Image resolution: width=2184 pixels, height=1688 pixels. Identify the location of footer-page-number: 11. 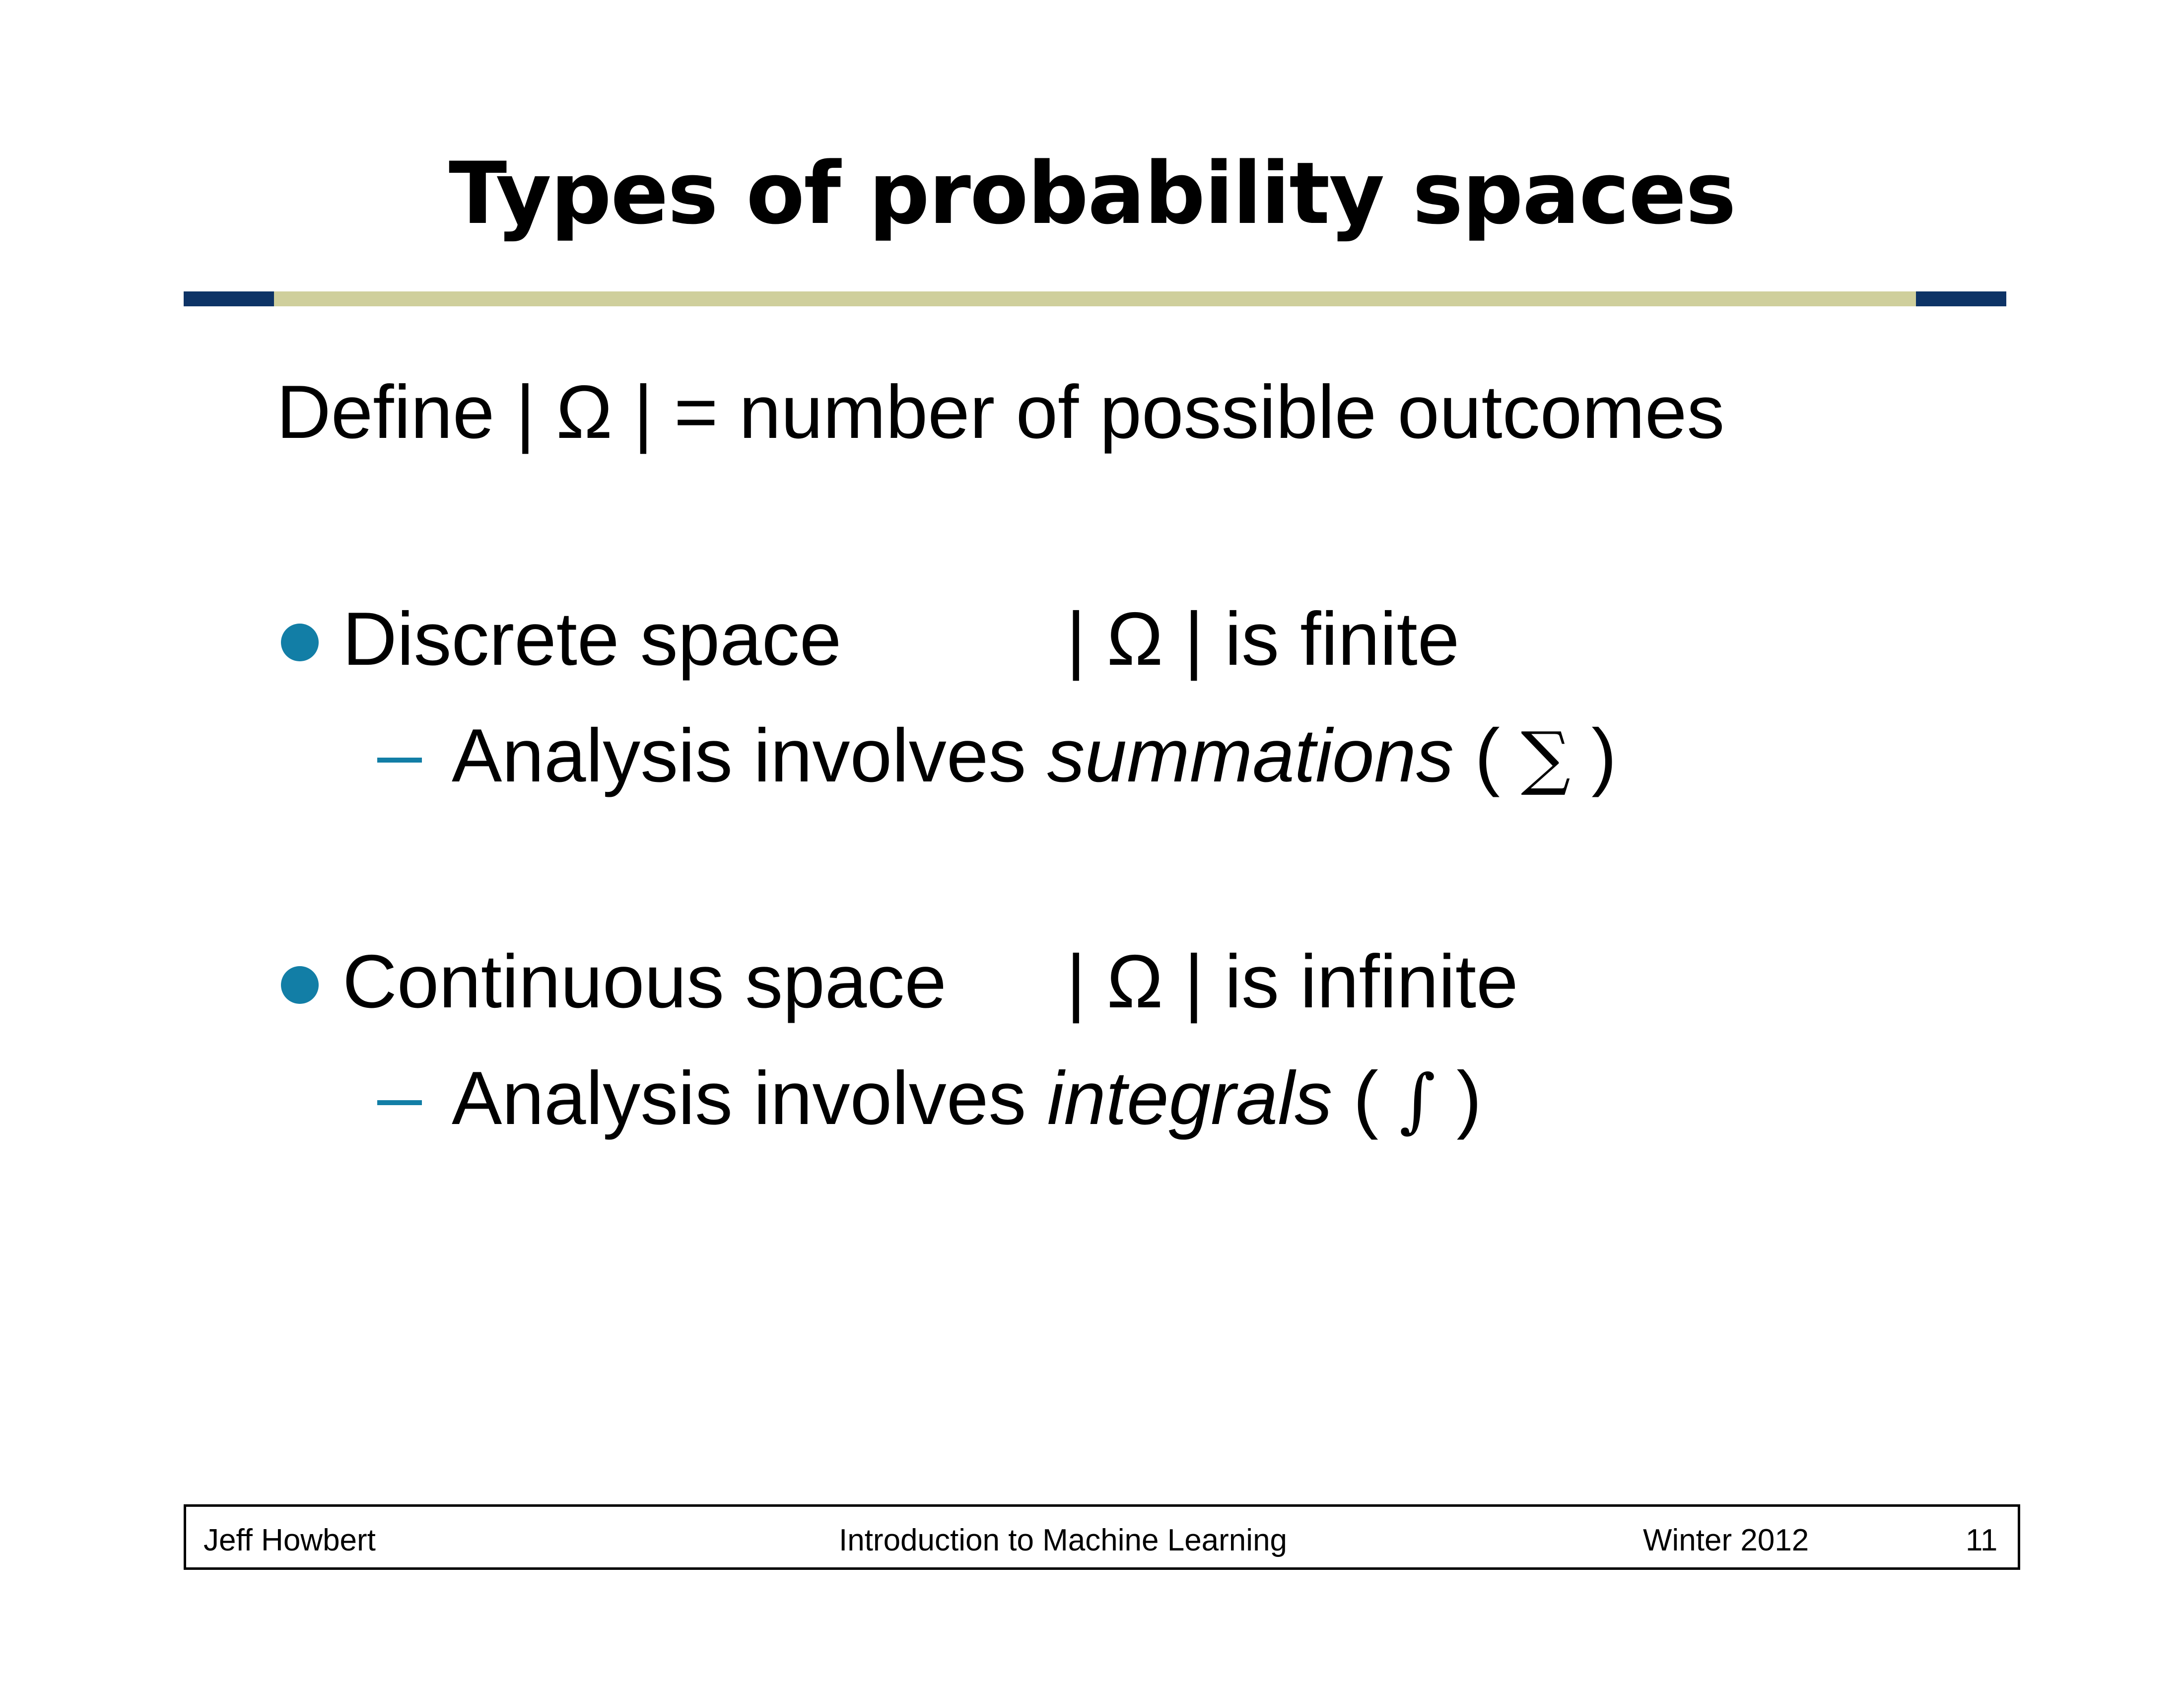
(1982, 1540).